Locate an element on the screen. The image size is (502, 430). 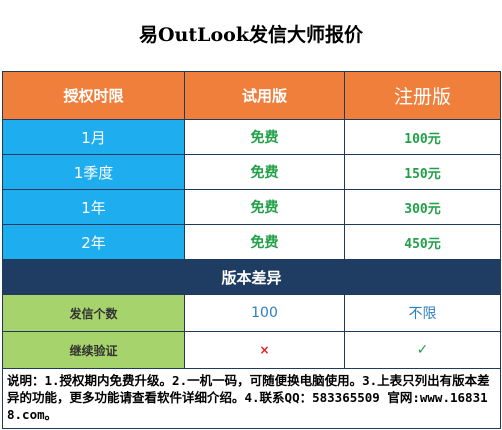
header-trial: 试用版 is located at coordinates (264, 95).